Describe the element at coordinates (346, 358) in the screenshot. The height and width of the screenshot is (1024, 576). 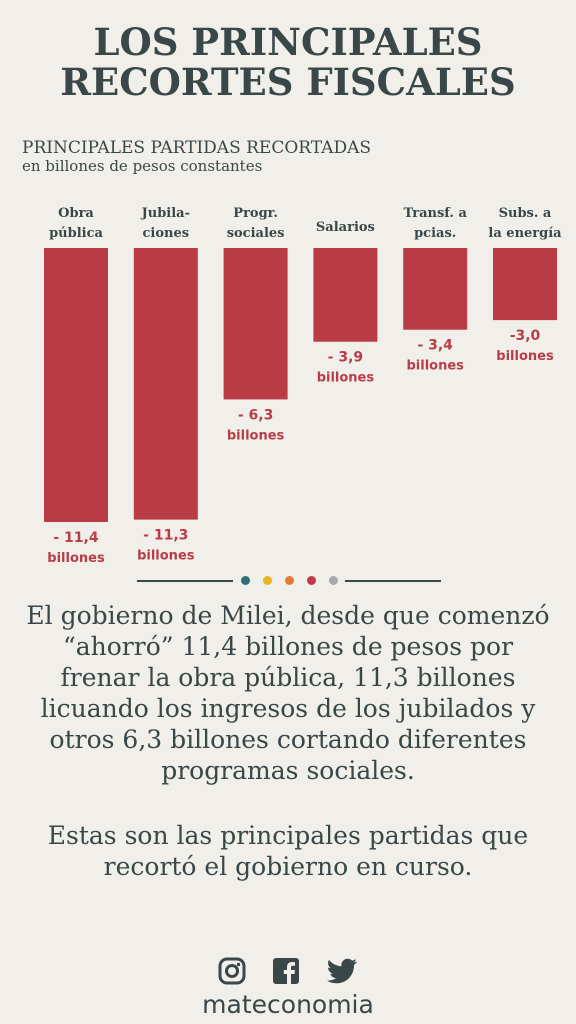
I see `value-label: - 3,9` at that location.